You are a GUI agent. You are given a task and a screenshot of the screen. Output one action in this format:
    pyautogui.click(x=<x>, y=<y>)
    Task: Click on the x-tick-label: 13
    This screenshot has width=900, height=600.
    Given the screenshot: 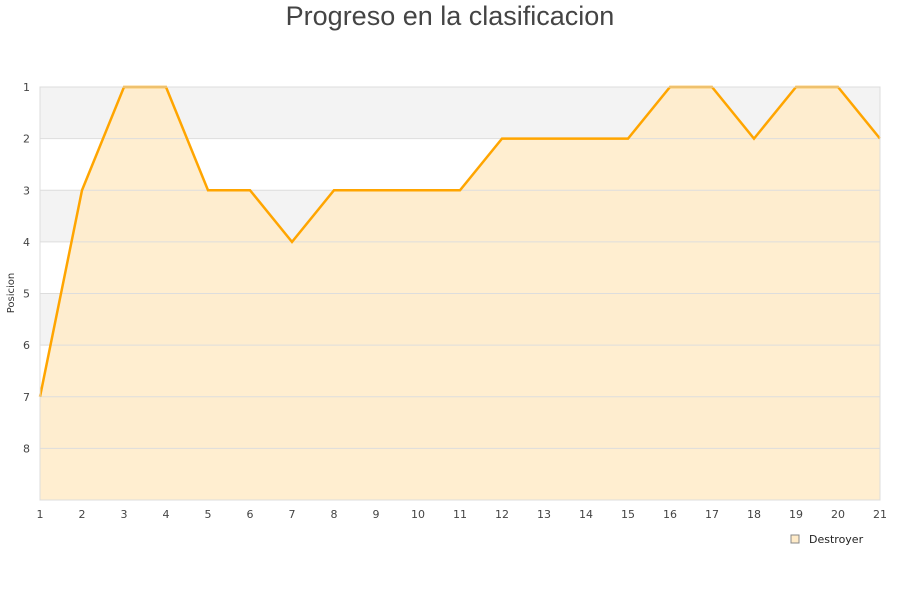 What is the action you would take?
    pyautogui.click(x=544, y=514)
    